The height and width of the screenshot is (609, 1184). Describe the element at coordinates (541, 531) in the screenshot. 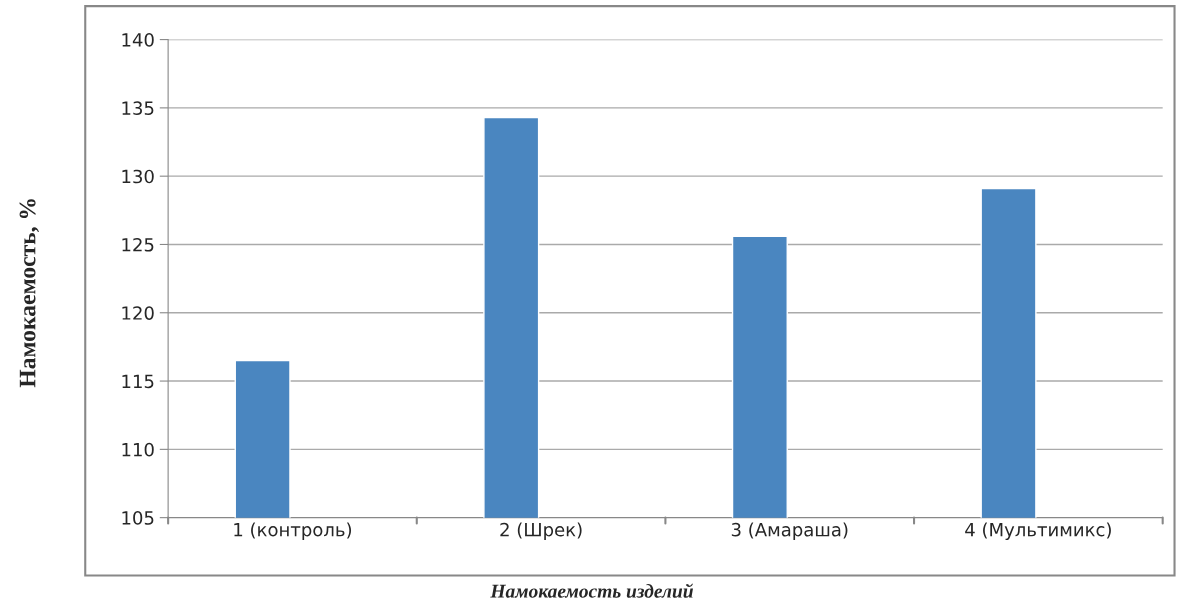

I see `x-tick-label: 2 (Шрек)` at that location.